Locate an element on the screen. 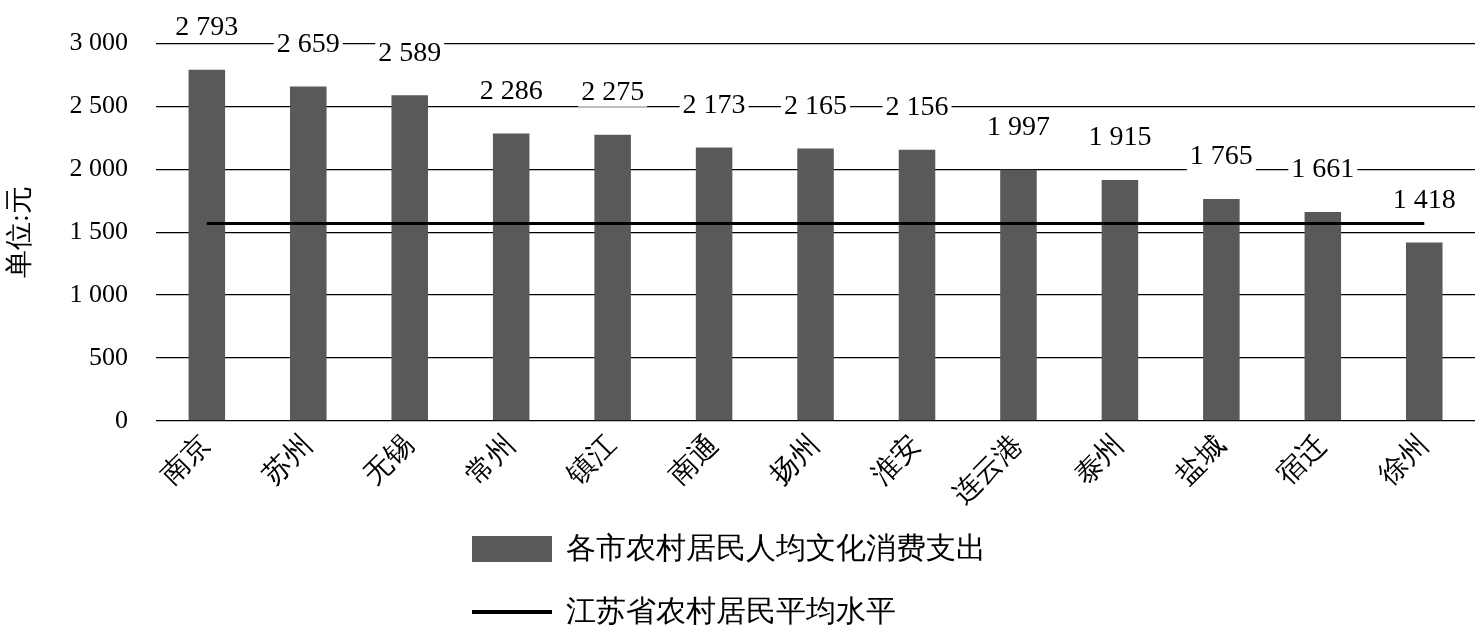  data-label: 2 156 is located at coordinates (917, 106).